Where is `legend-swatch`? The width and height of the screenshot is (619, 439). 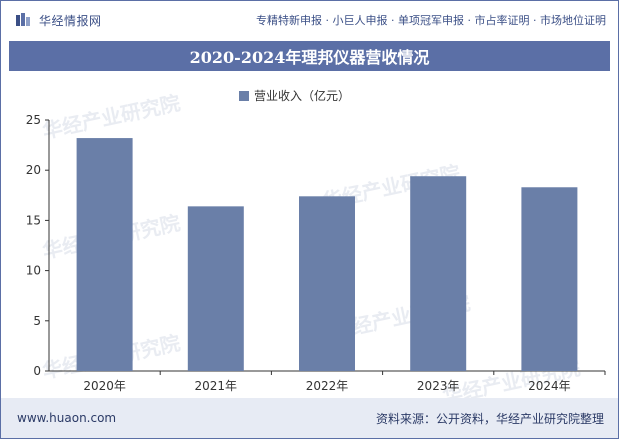 legend-swatch is located at coordinates (244, 96).